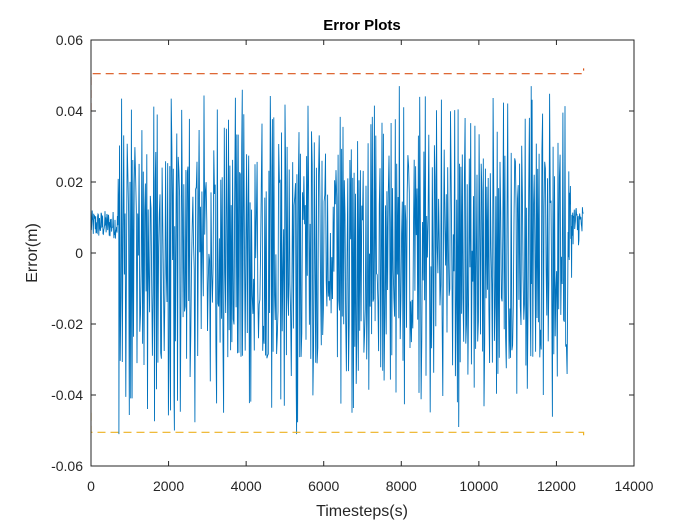  I want to click on y-tick-label: 0, so click(79, 253).